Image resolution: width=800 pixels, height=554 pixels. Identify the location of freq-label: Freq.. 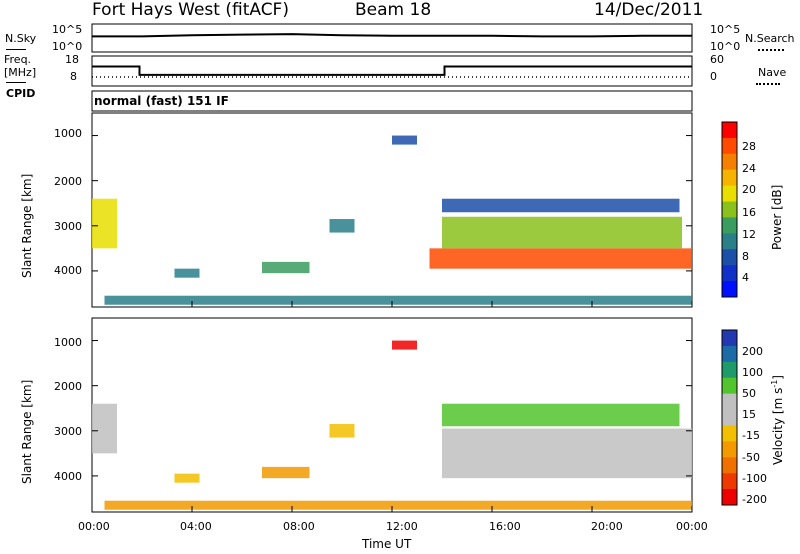
(18, 59).